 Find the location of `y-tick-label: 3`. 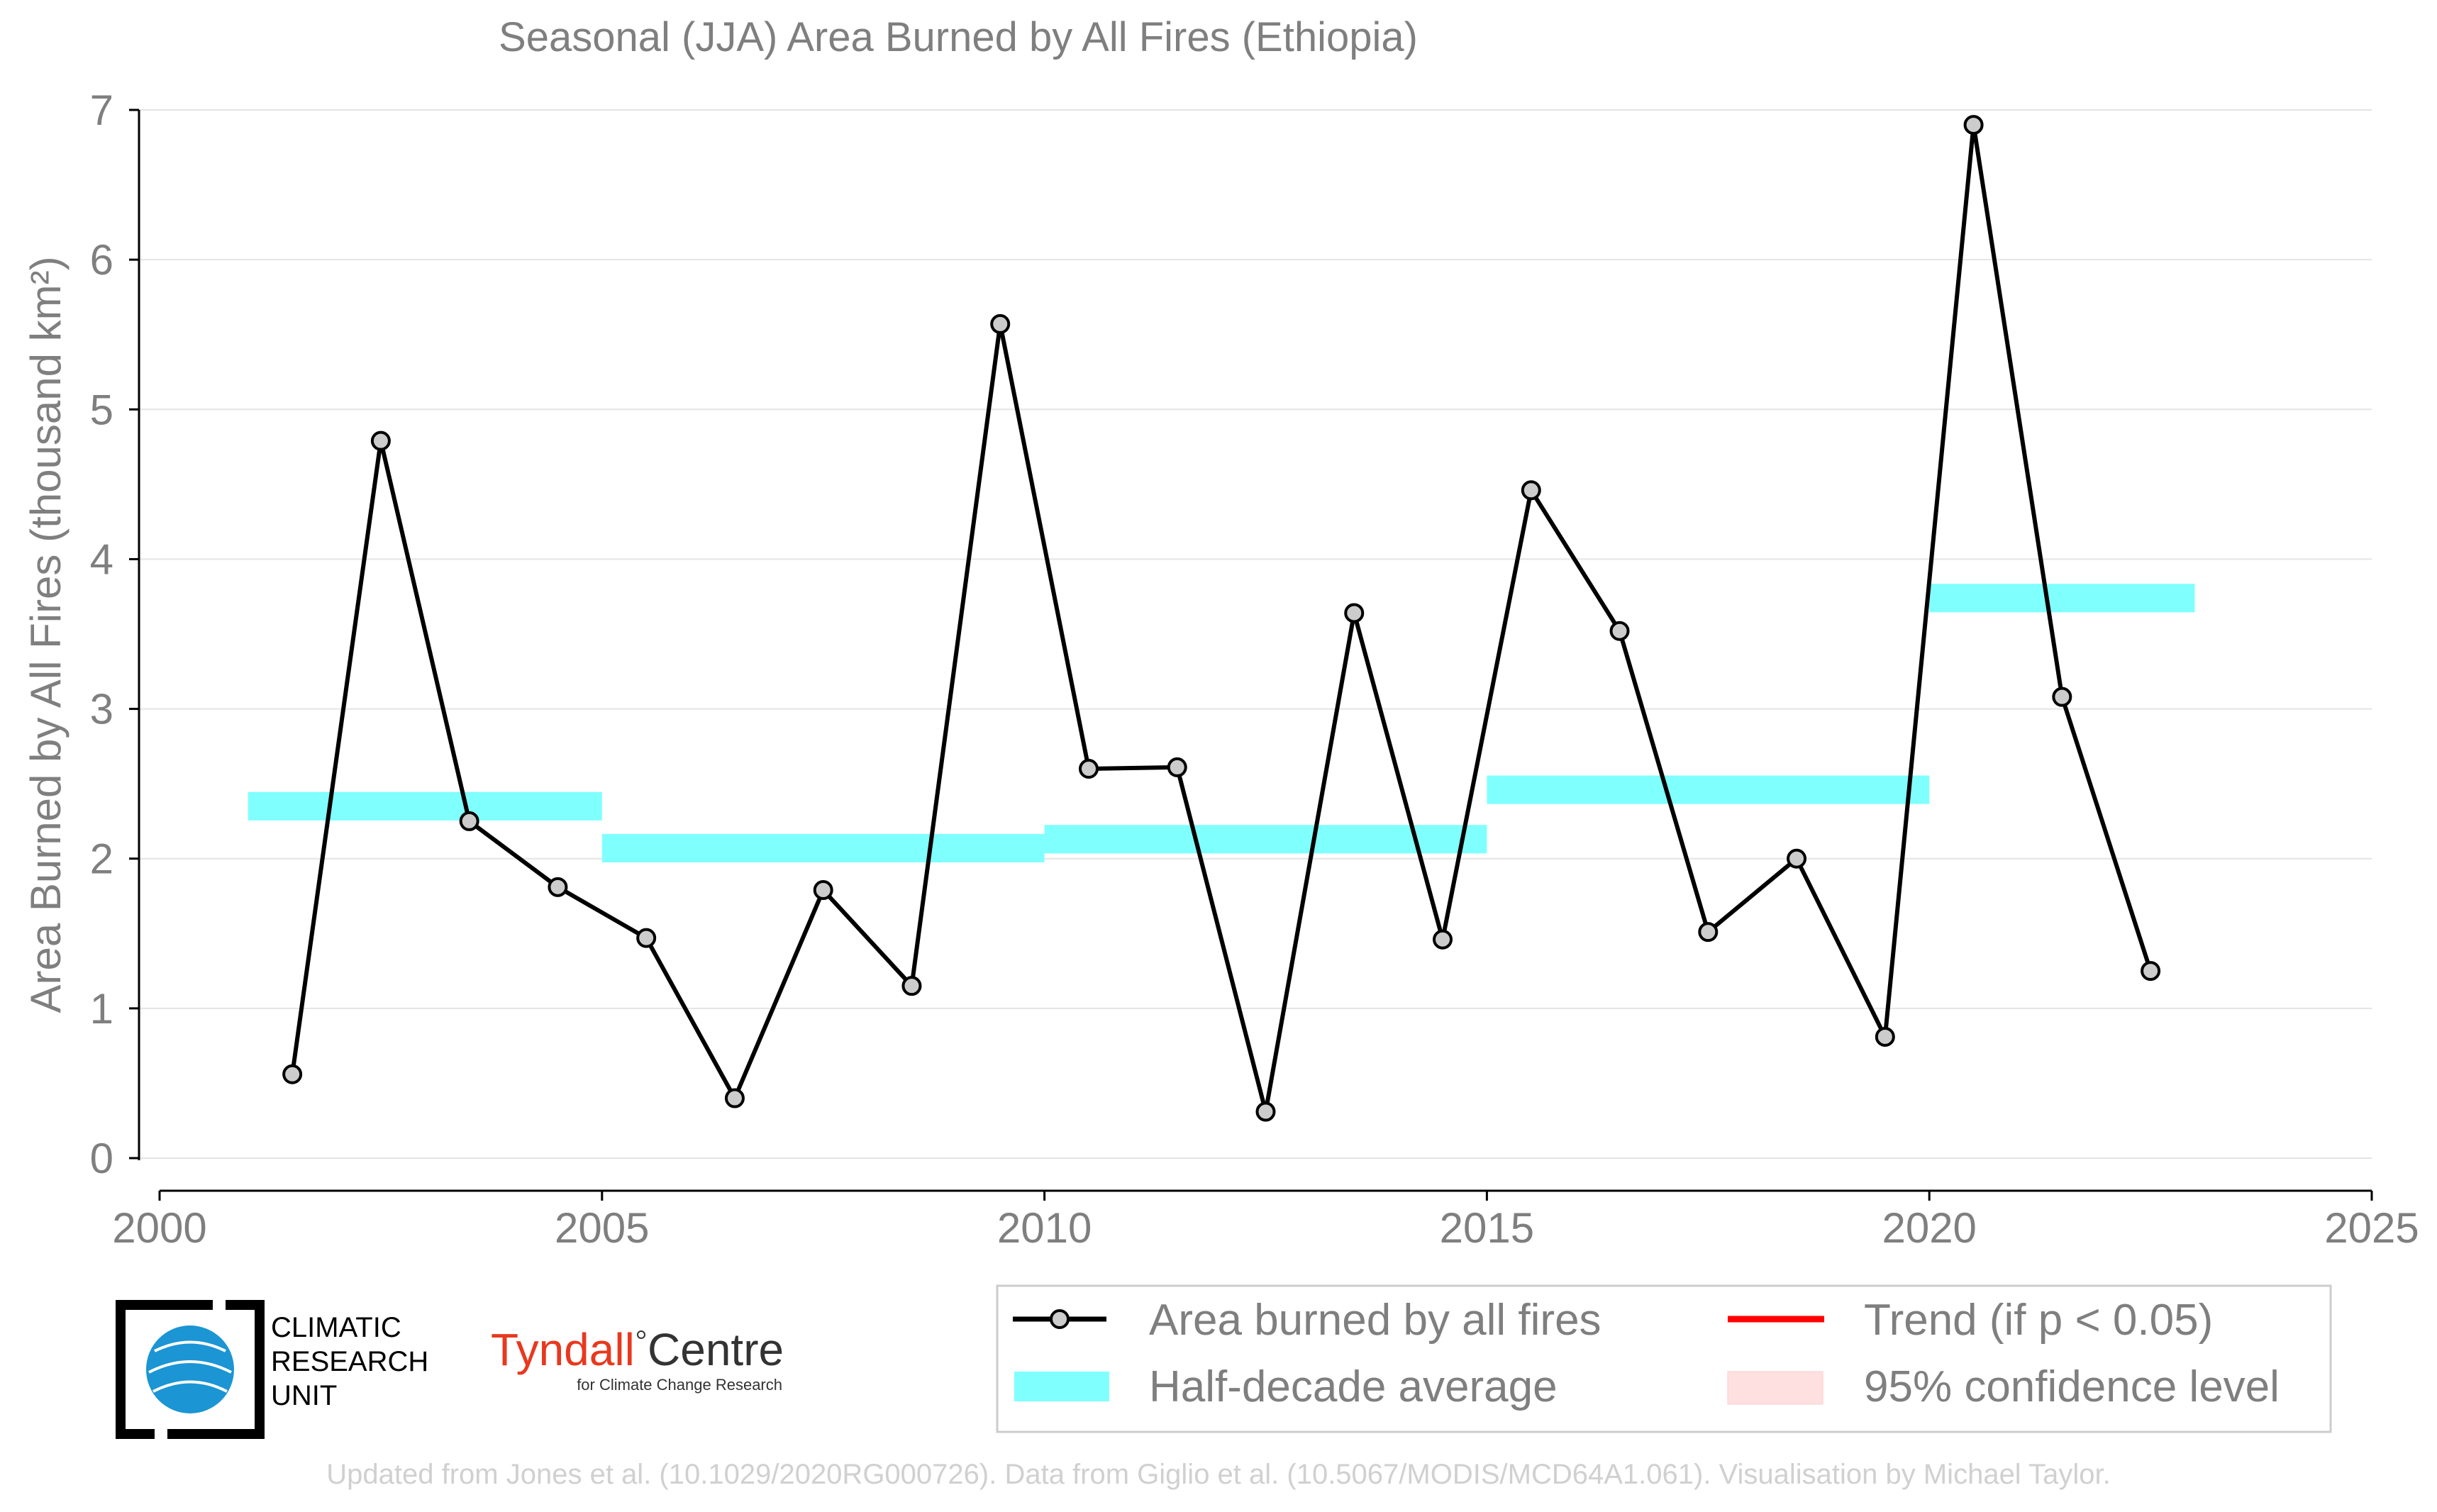

y-tick-label: 3 is located at coordinates (101, 709).